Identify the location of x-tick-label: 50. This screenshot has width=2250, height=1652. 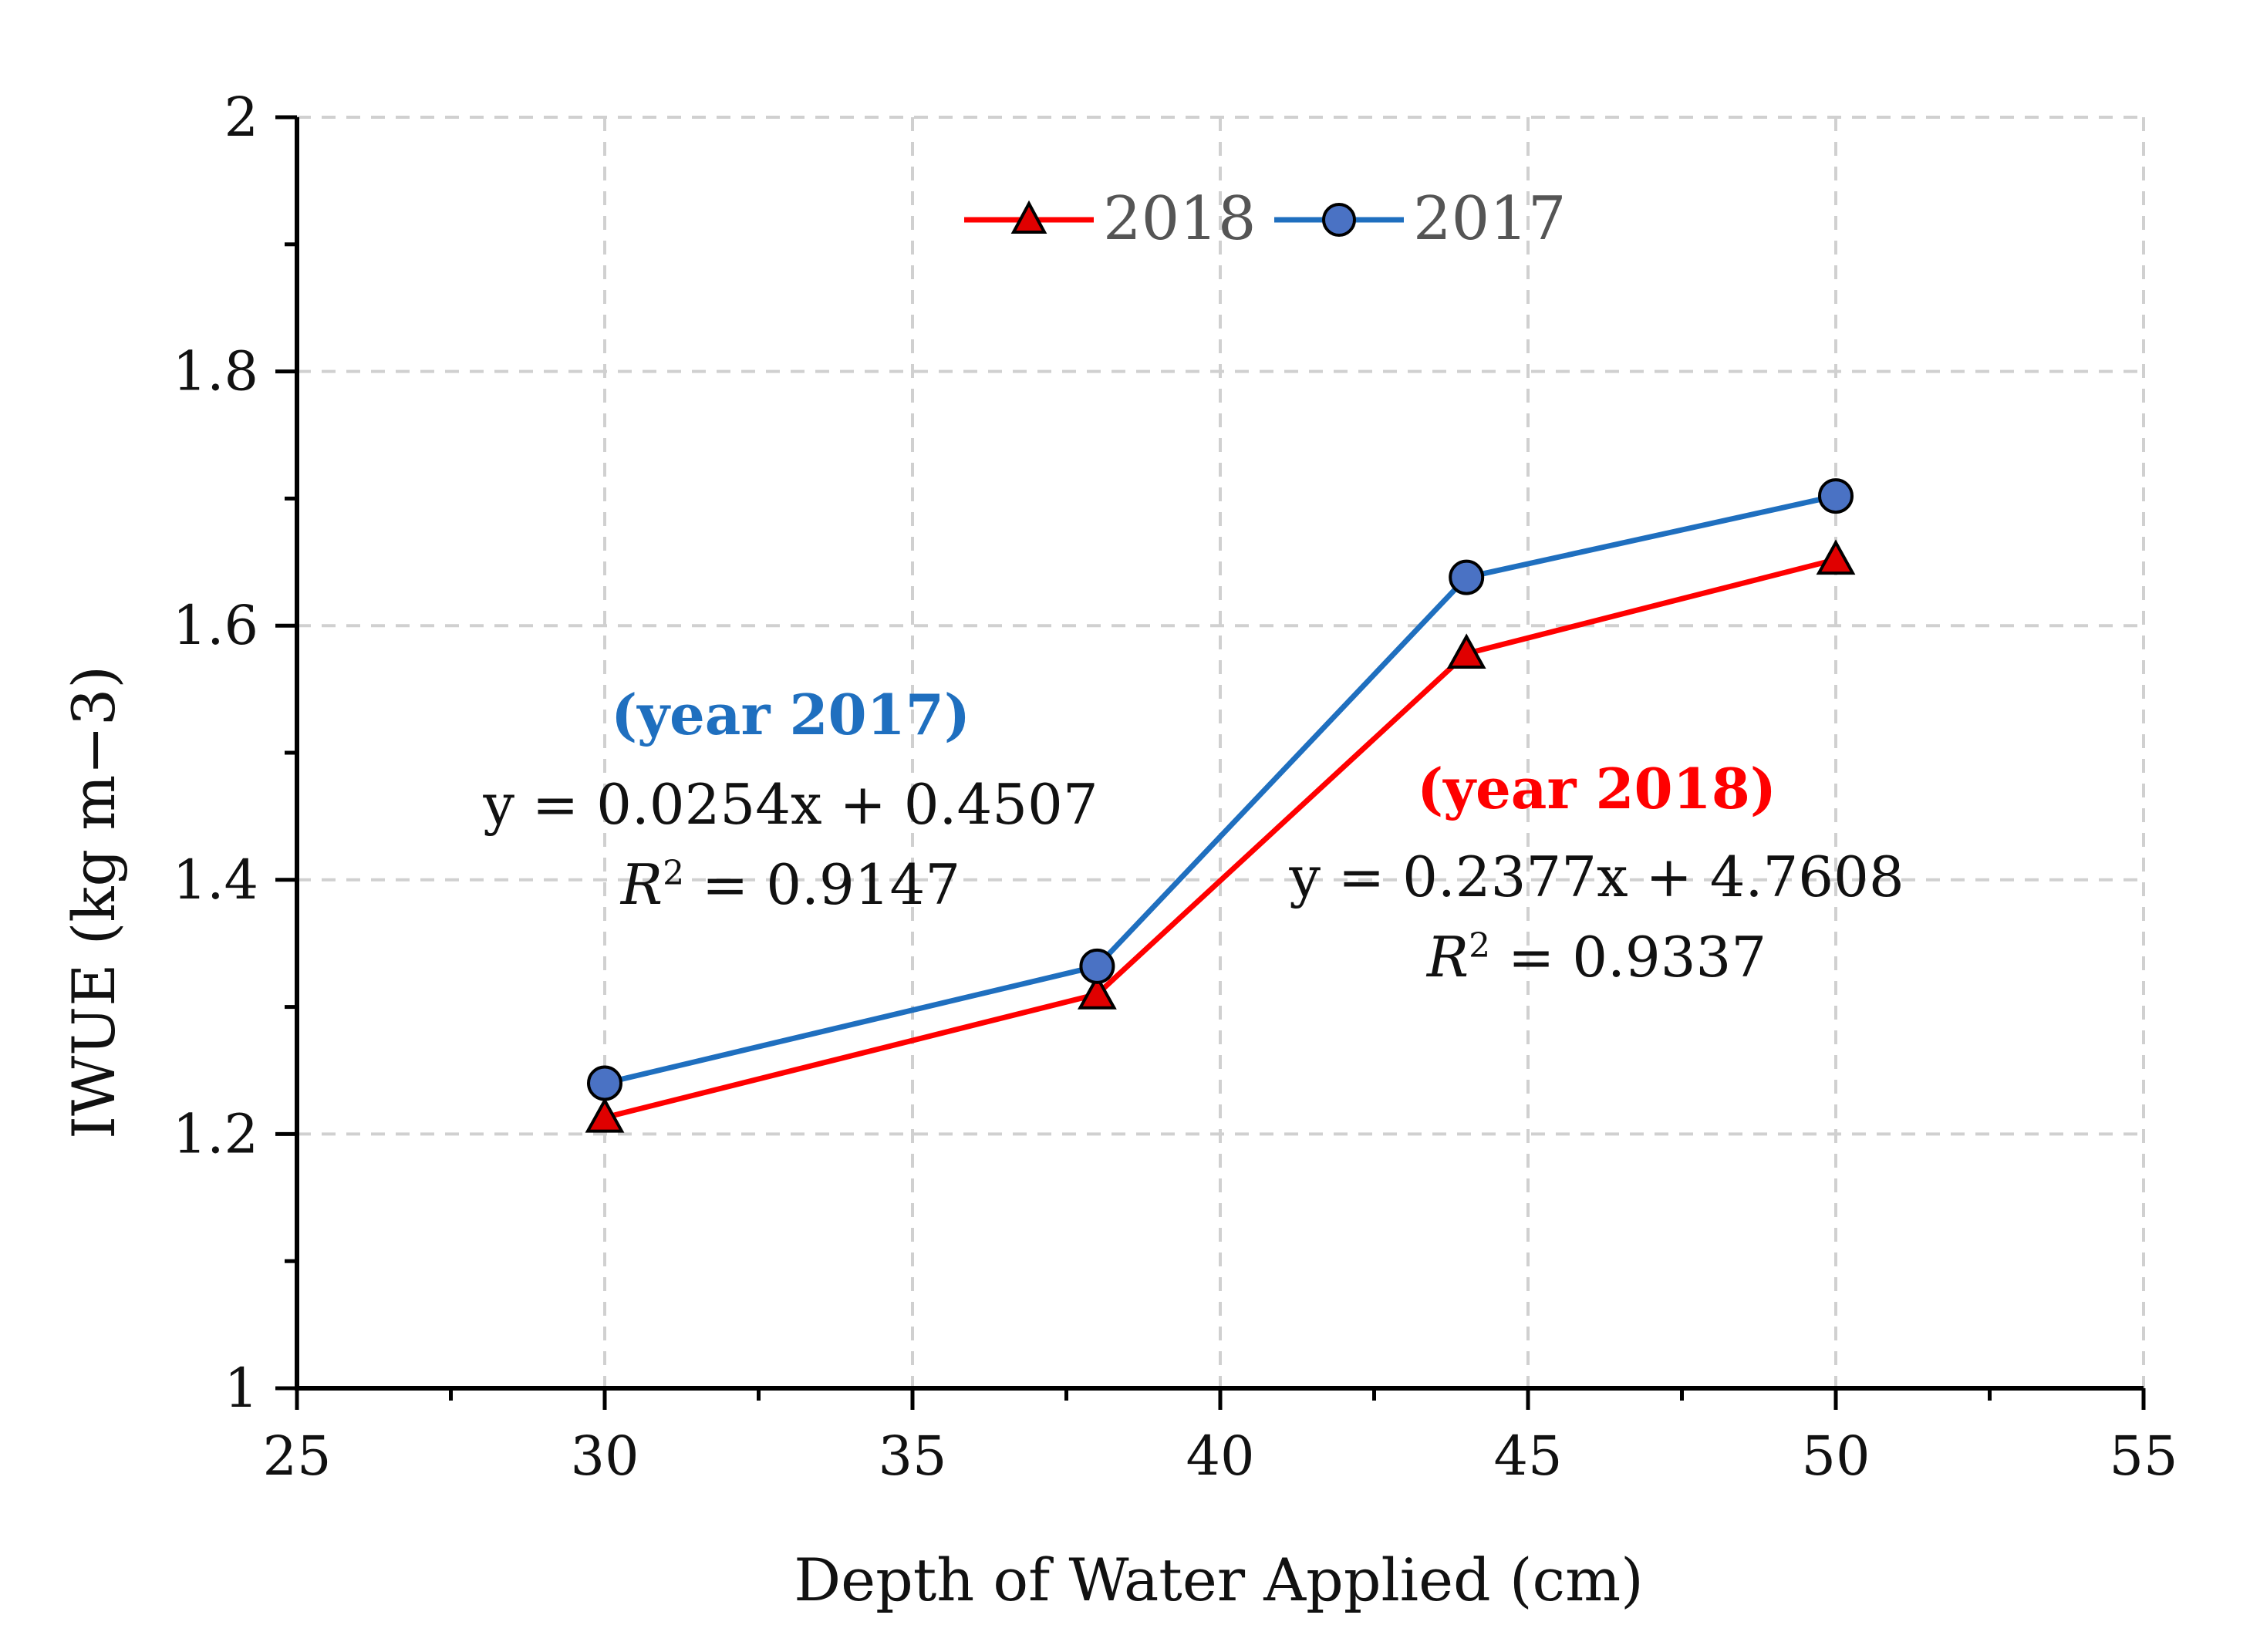
(1835, 1456).